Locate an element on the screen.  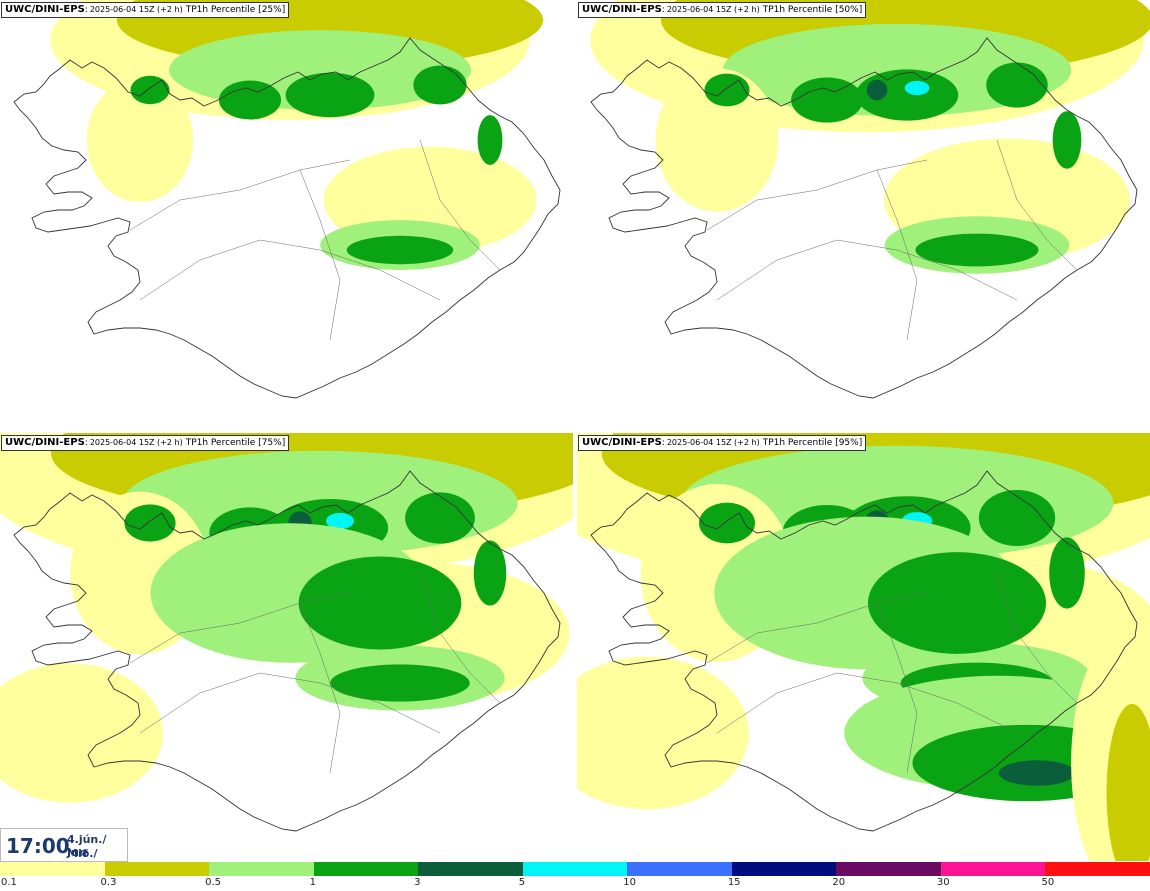
legend-tick-label: 50 is located at coordinates (1048, 882).